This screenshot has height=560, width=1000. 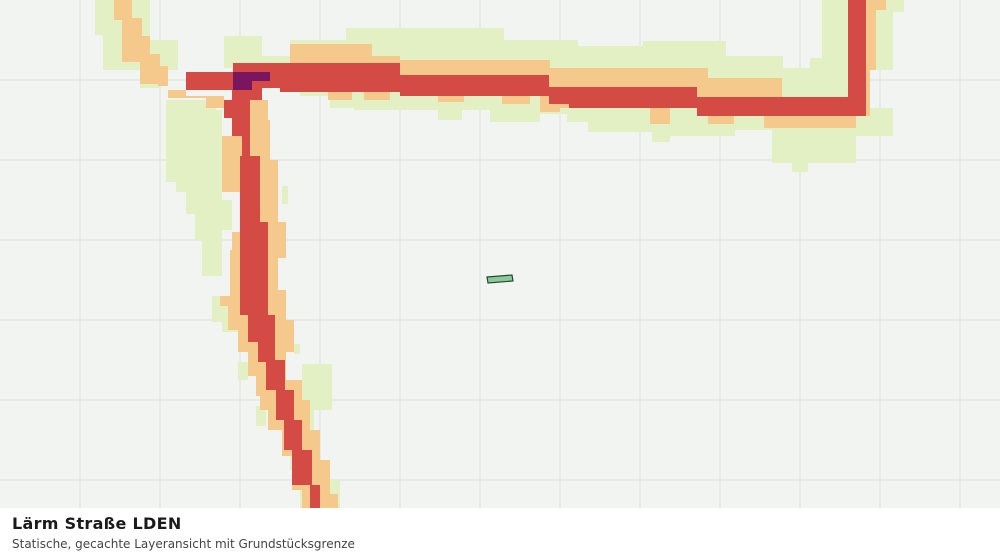 I want to click on parcel-boundary, so click(x=500, y=279).